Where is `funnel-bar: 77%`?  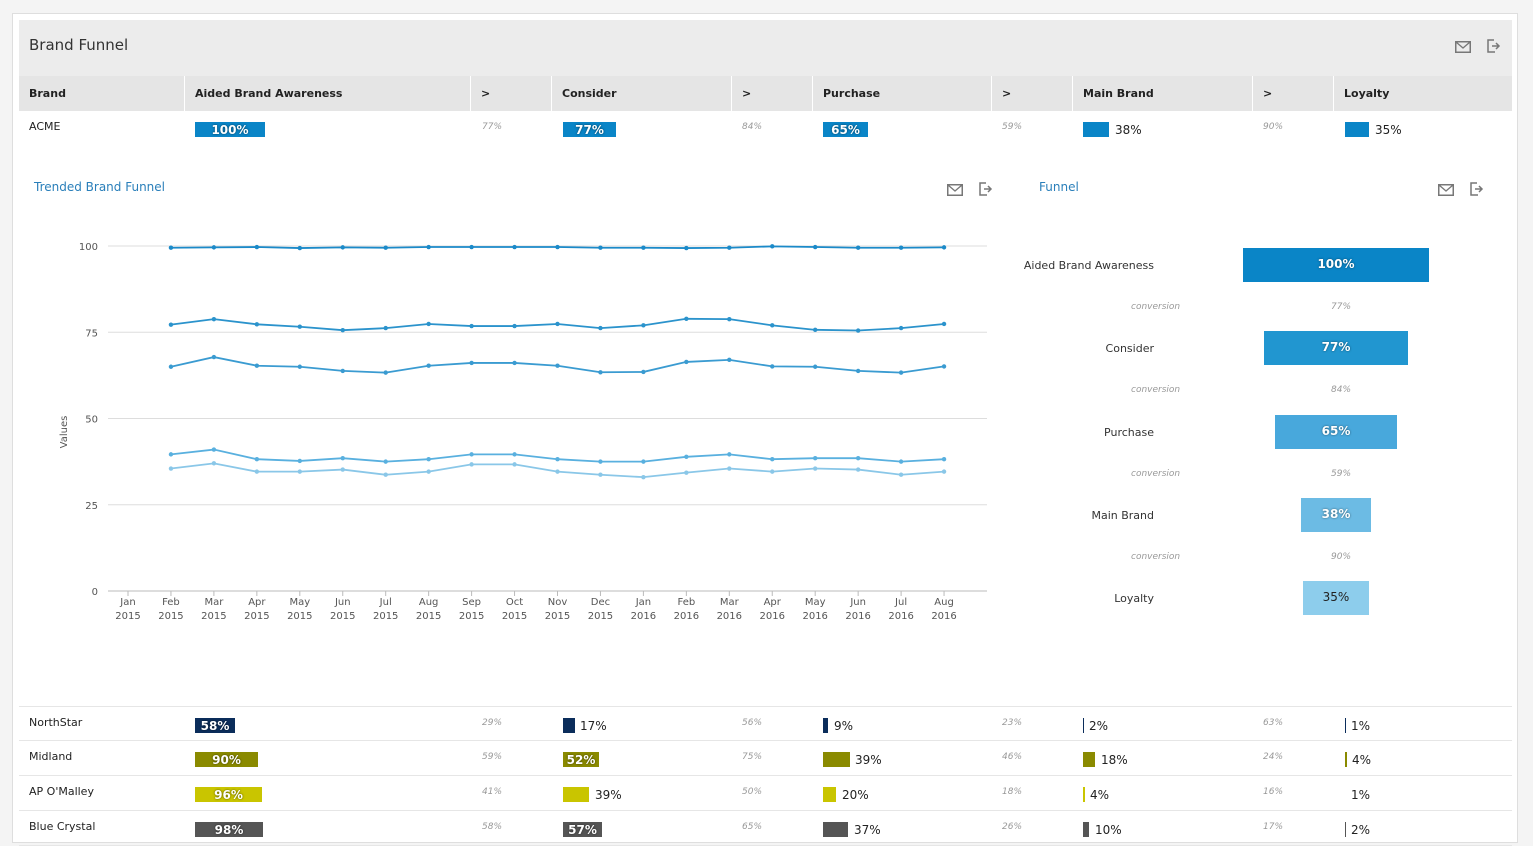 funnel-bar: 77% is located at coordinates (1336, 348).